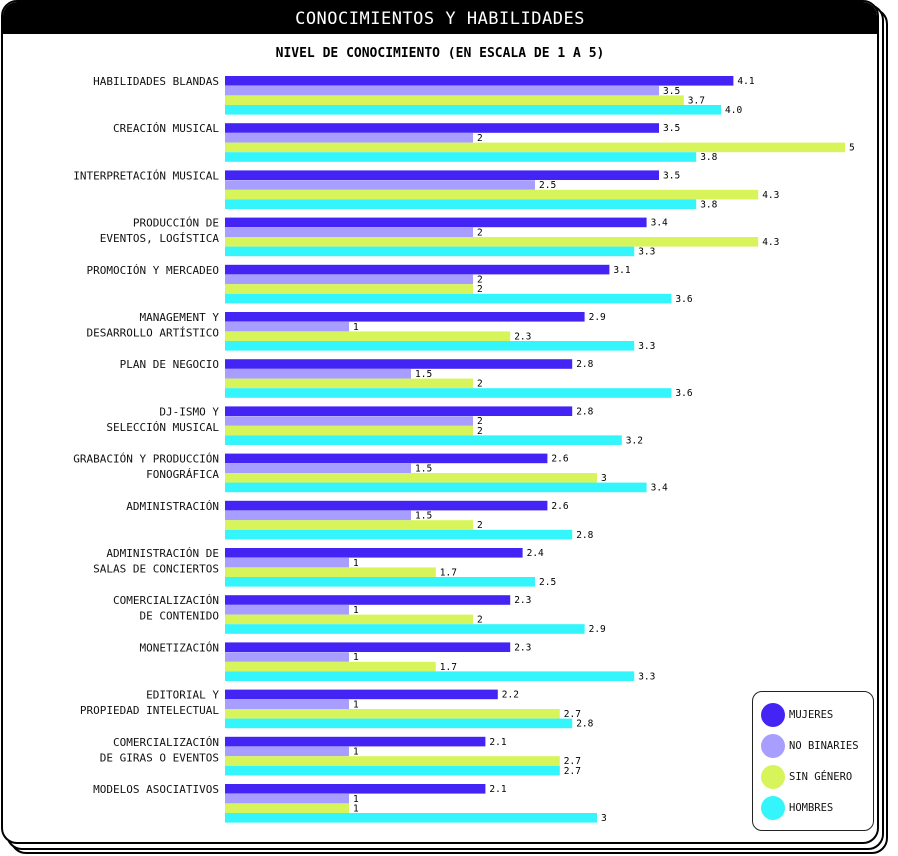  Describe the element at coordinates (773, 715) in the screenshot. I see `legend-swatch-mujeres` at that location.